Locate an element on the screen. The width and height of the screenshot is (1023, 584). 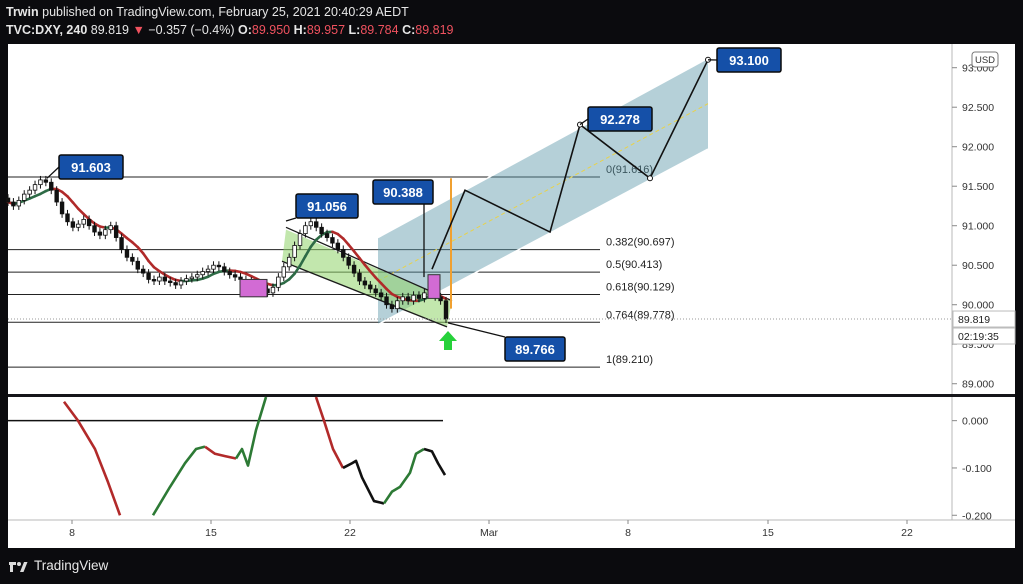
fib-level-label: 0.764(89.778) is located at coordinates (640, 315).